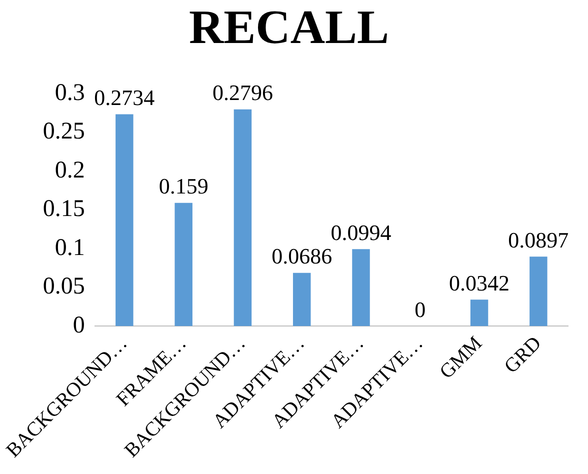 The height and width of the screenshot is (474, 588). Describe the element at coordinates (420, 309) in the screenshot. I see `data-label: 0` at that location.